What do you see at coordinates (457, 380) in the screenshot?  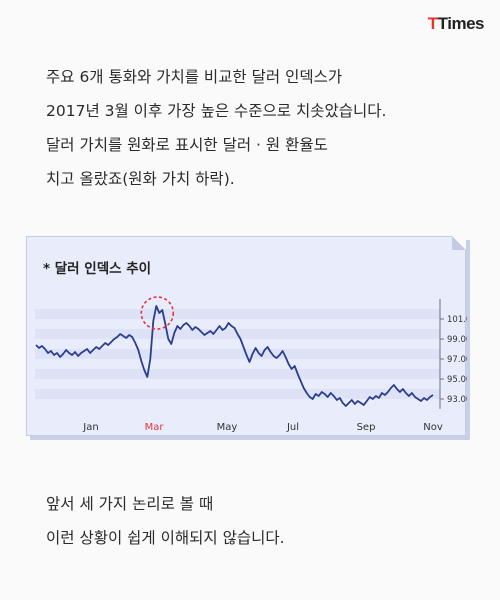 I see `y-tick-label: 95.00` at bounding box center [457, 380].